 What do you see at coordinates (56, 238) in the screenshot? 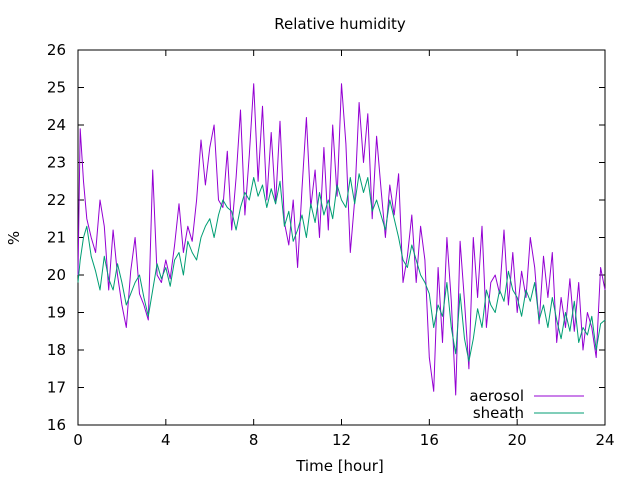
I see `y-tick-label: 21` at bounding box center [56, 238].